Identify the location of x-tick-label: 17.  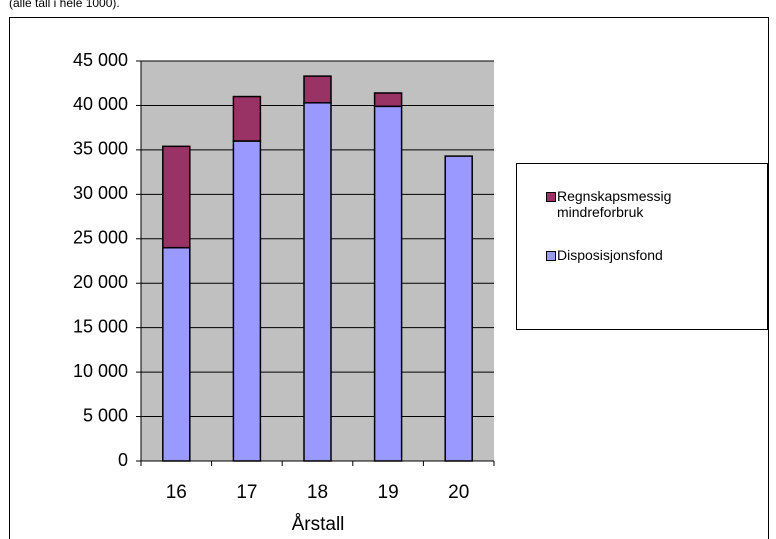
(246, 492).